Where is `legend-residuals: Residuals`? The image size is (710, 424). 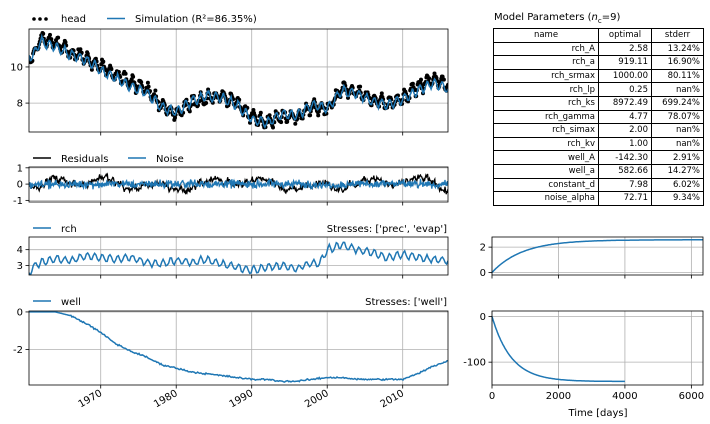 legend-residuals: Residuals is located at coordinates (84, 159).